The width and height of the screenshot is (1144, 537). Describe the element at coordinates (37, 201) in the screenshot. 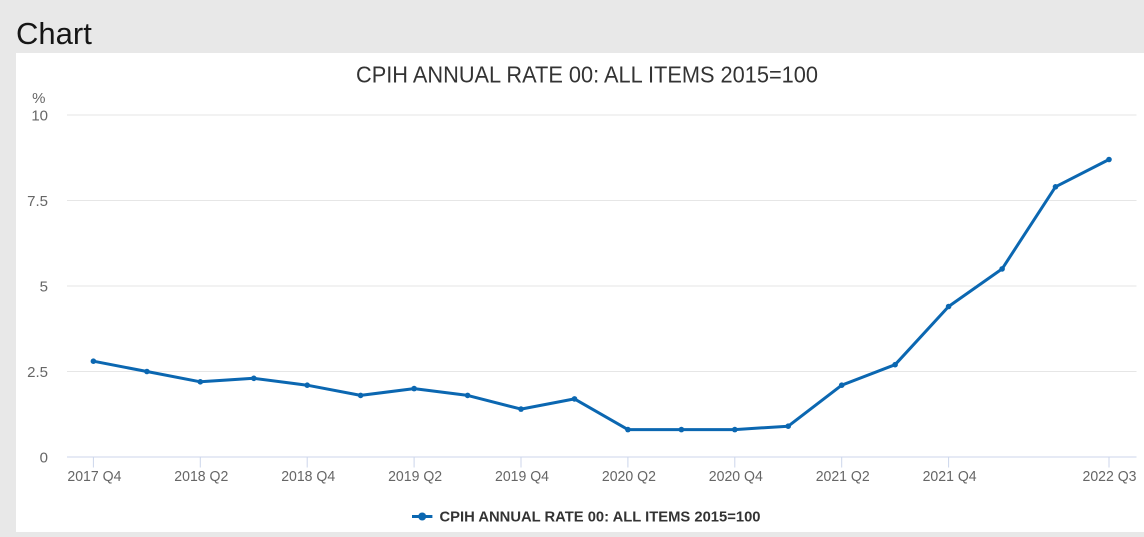

I see `svg-text: 7.5` at that location.